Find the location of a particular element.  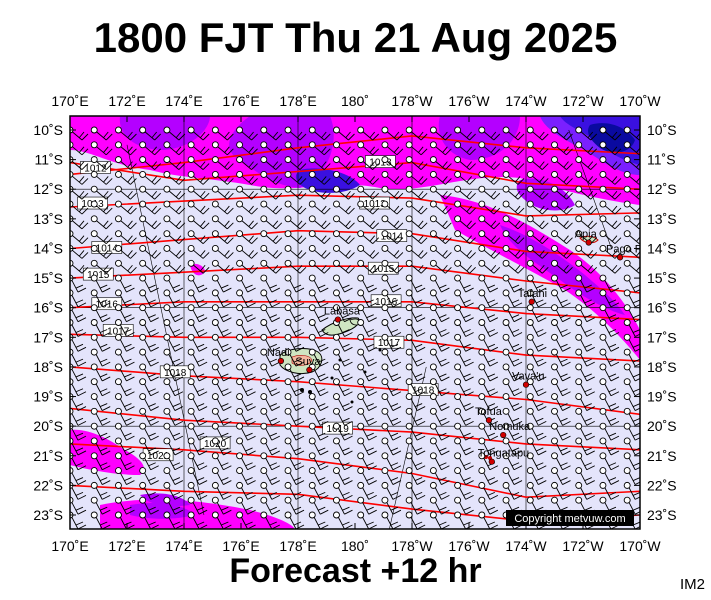

isobar-label: 1014 is located at coordinates (392, 236).